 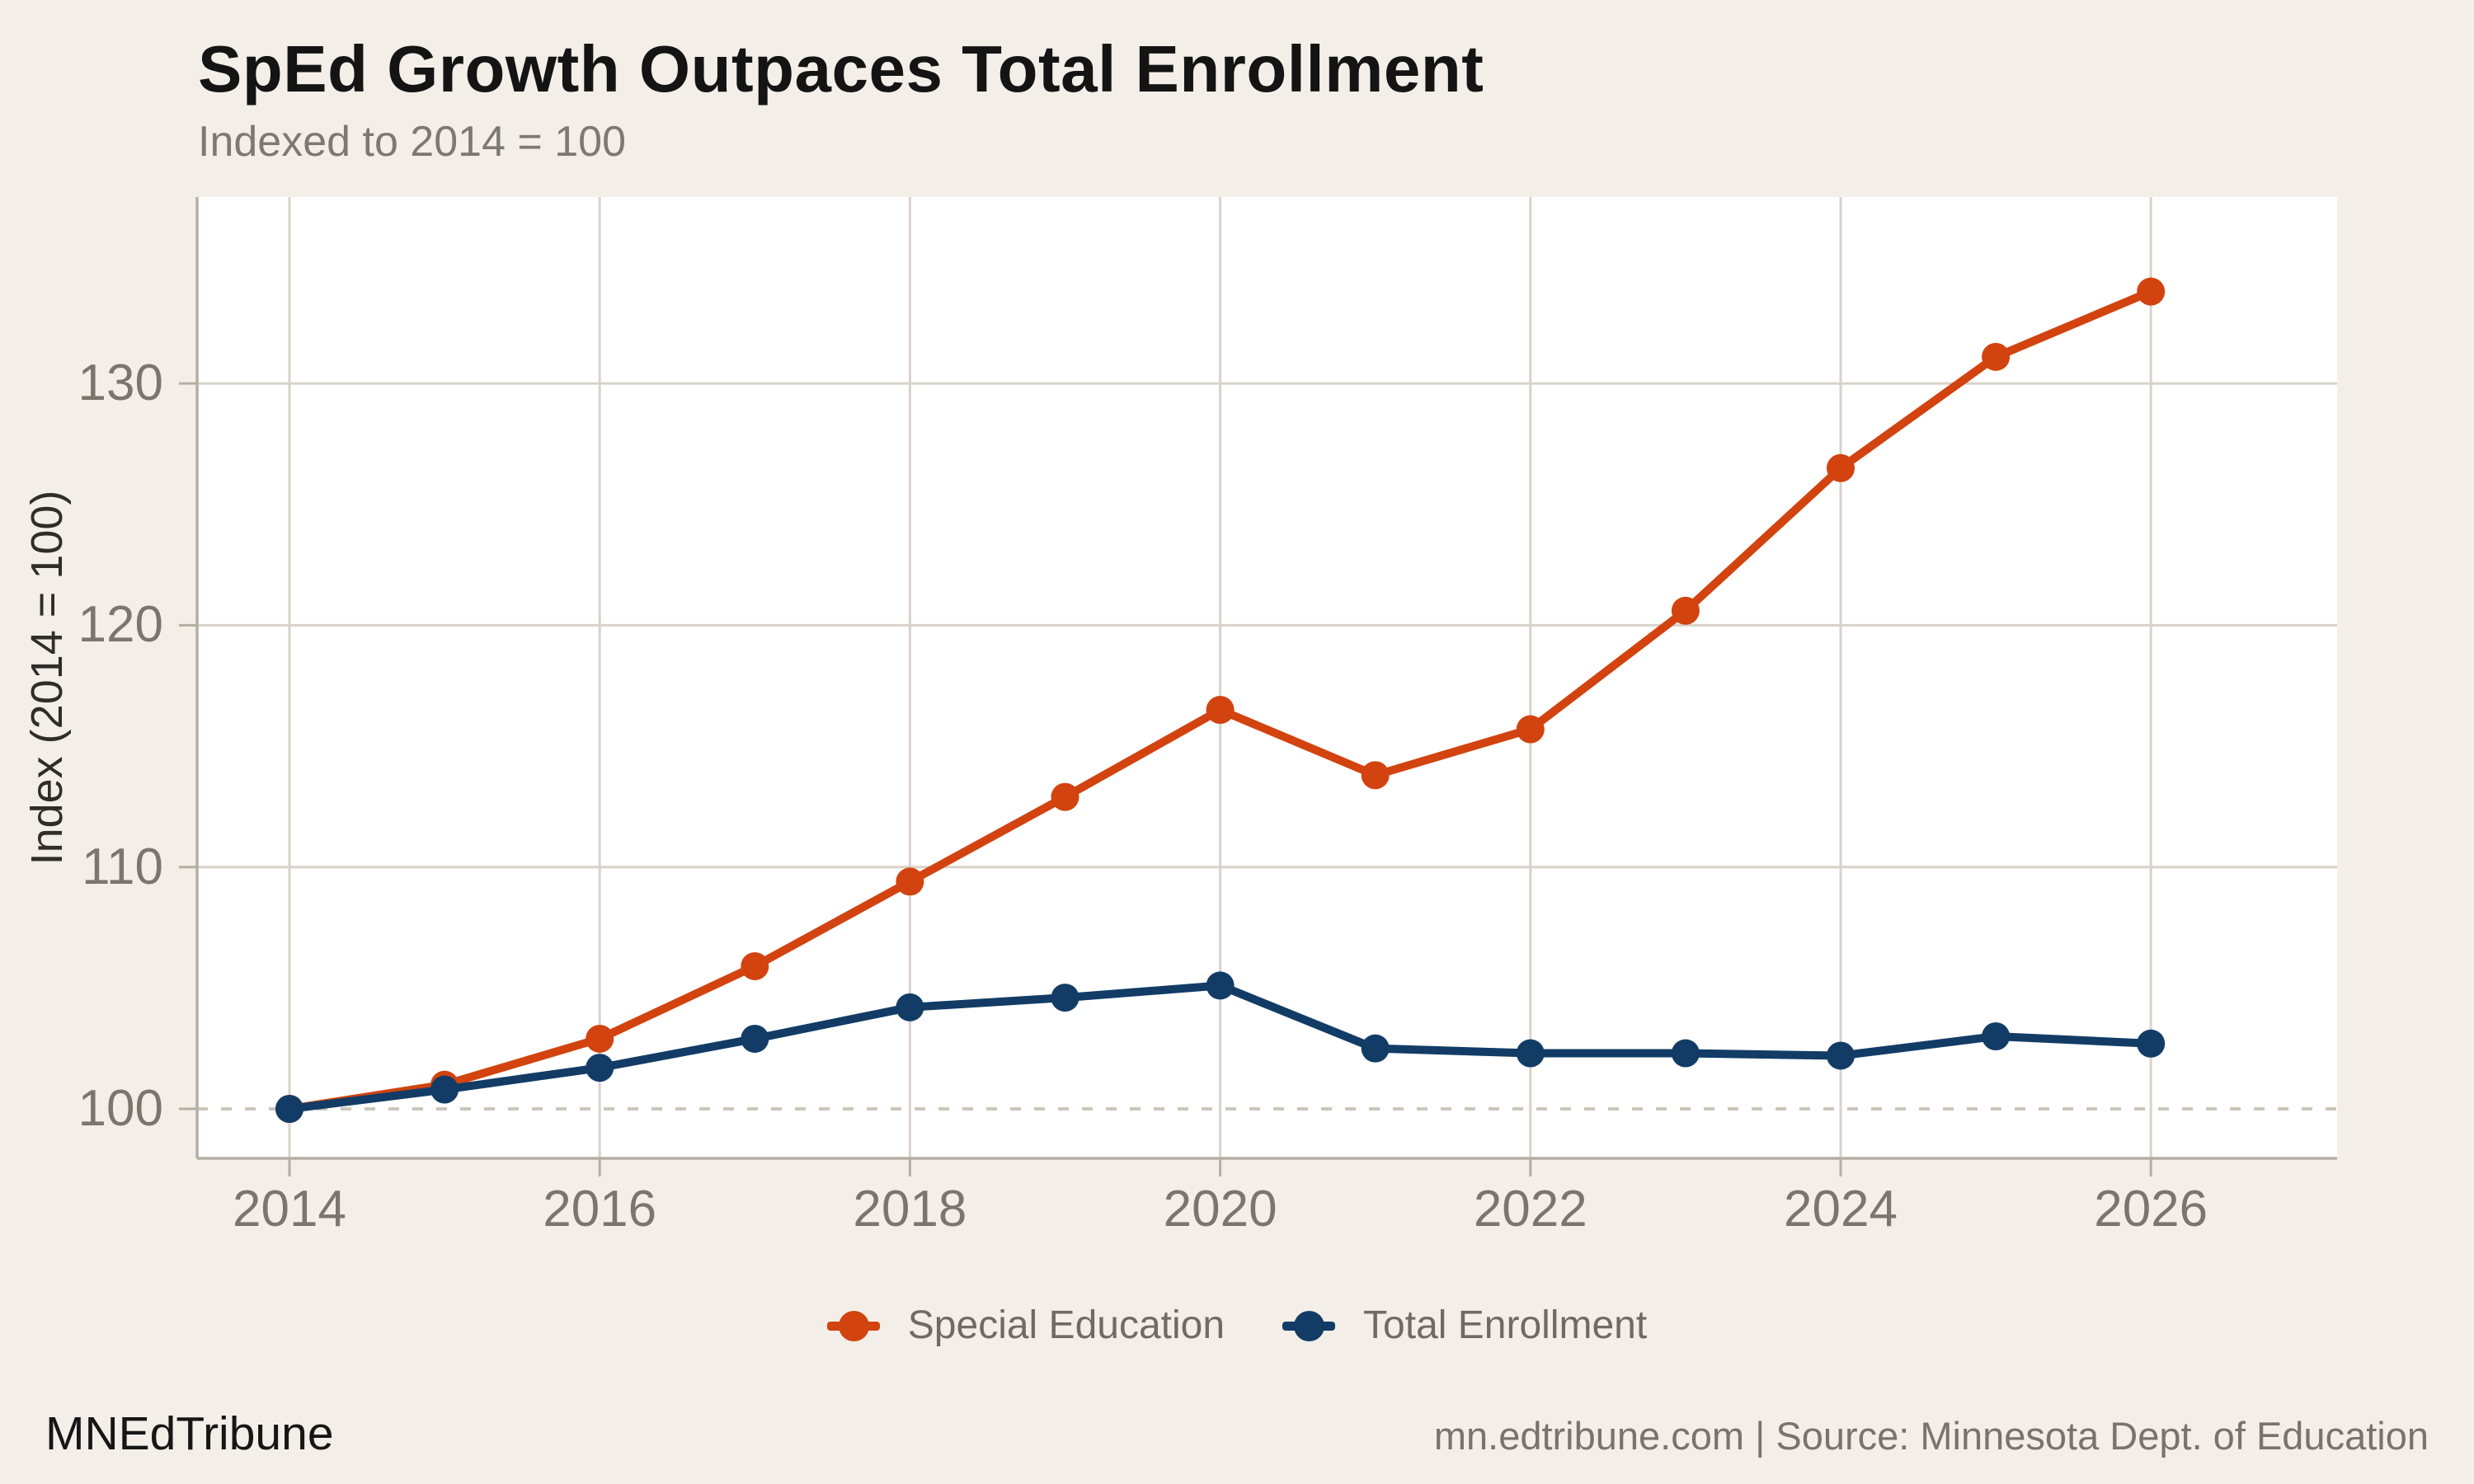 I want to click on x-tick-label: 2014, so click(x=289, y=1209).